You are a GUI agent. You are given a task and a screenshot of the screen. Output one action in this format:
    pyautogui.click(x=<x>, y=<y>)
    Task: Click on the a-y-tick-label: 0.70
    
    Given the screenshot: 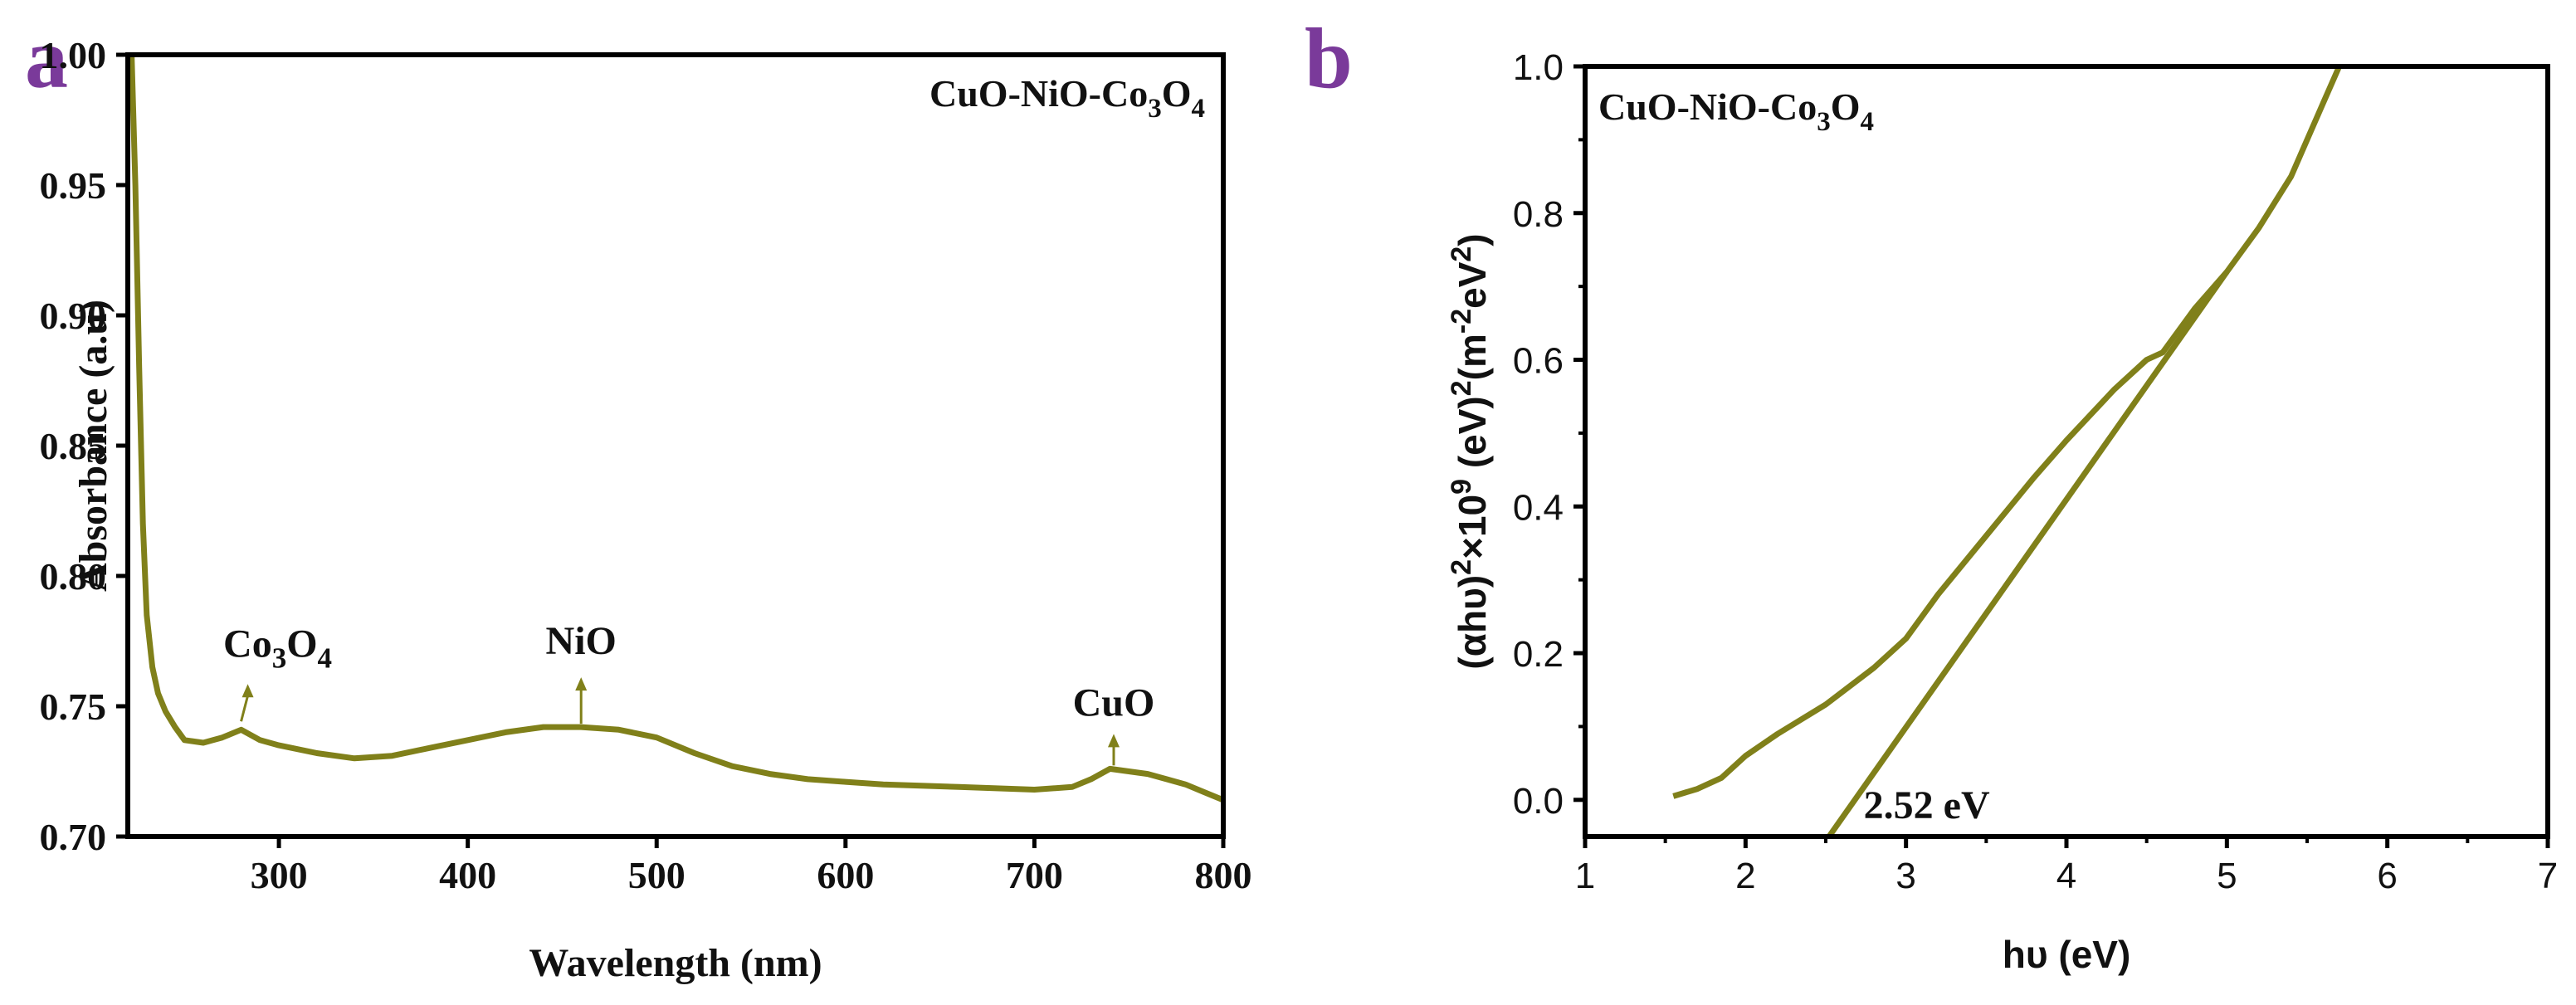 What is the action you would take?
    pyautogui.click(x=74, y=837)
    